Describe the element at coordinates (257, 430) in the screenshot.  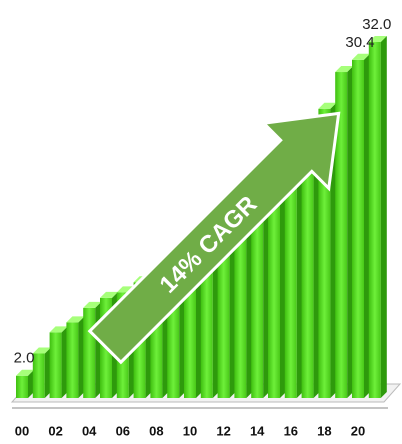
I see `x-tick-label: 14` at that location.